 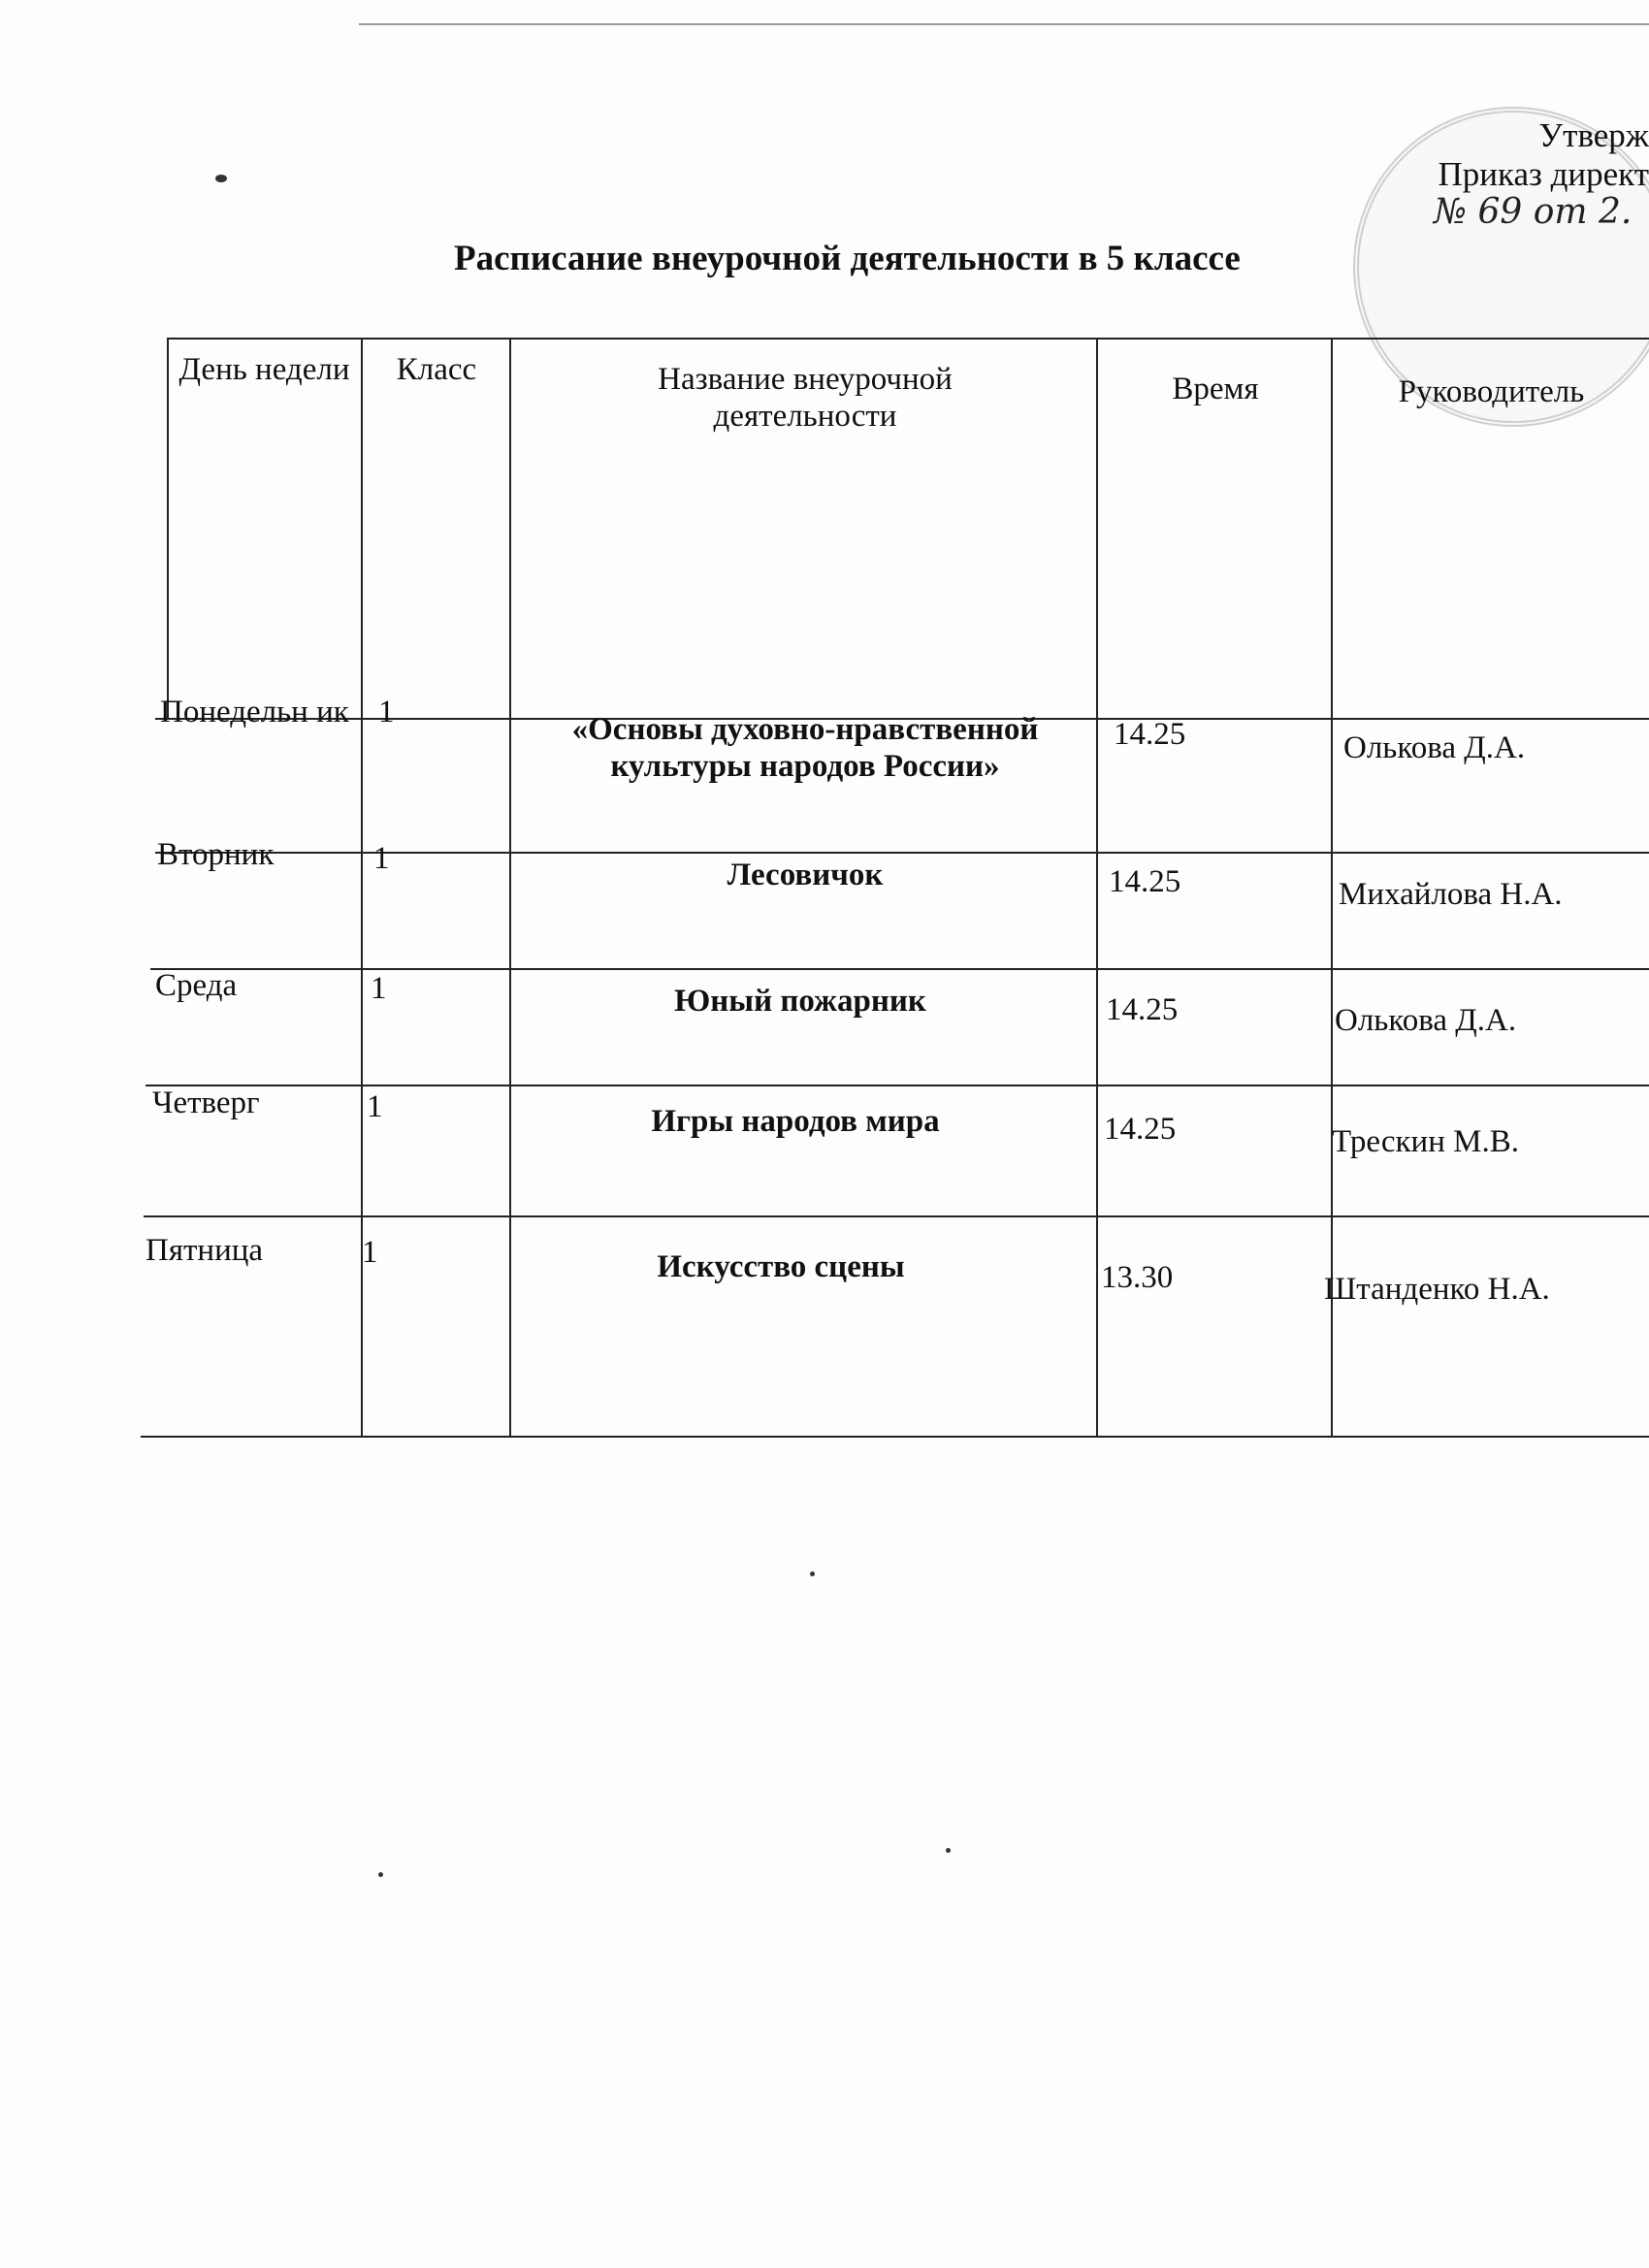 I want to click on cell-teacher: Штанденко Н.А., so click(x=1437, y=1289).